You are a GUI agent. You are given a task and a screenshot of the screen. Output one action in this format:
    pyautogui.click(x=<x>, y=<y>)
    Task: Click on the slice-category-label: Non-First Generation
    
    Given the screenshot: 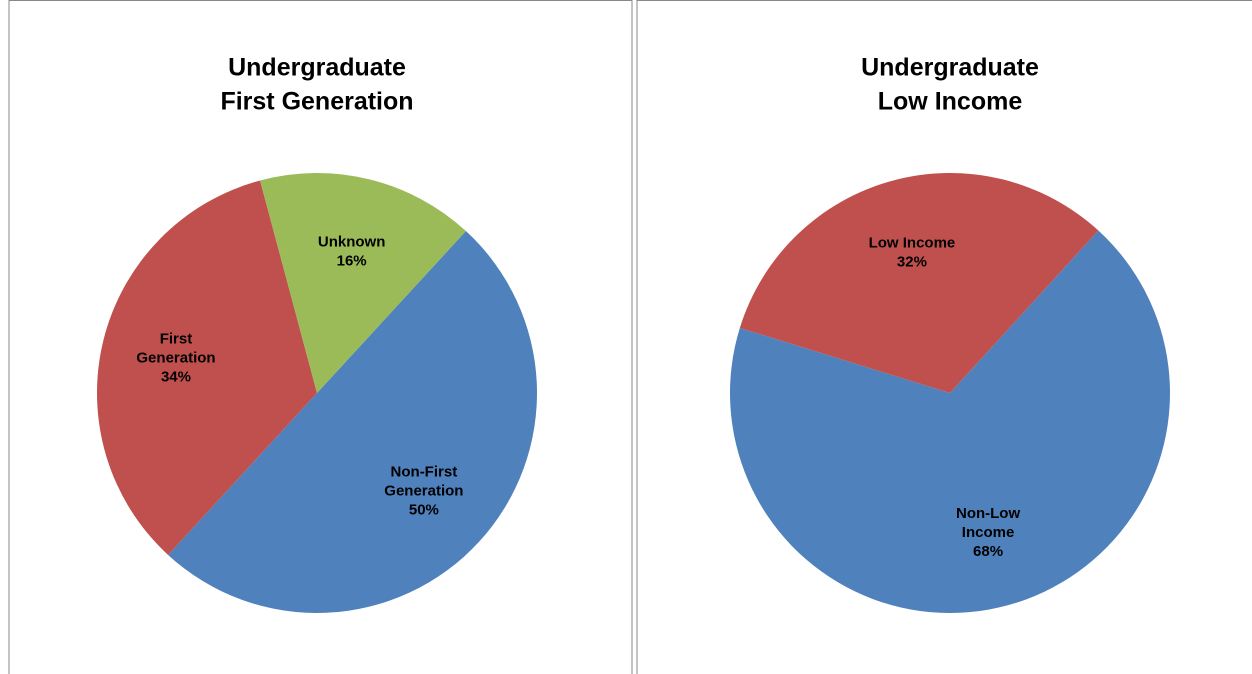 What is the action you would take?
    pyautogui.click(x=423, y=481)
    